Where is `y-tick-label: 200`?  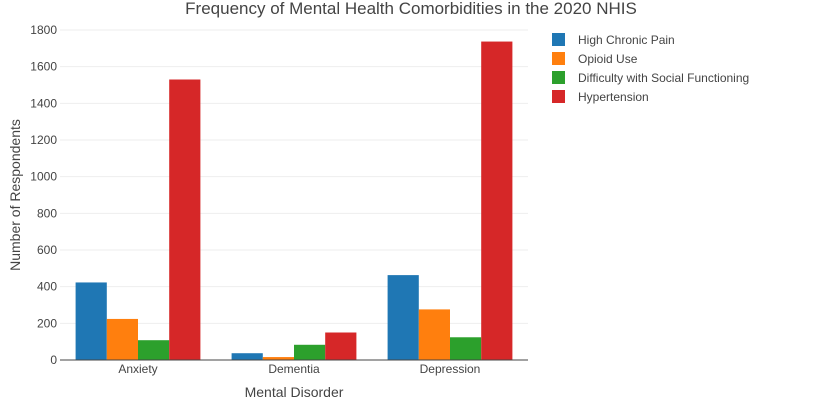 y-tick-label: 200 is located at coordinates (47, 323).